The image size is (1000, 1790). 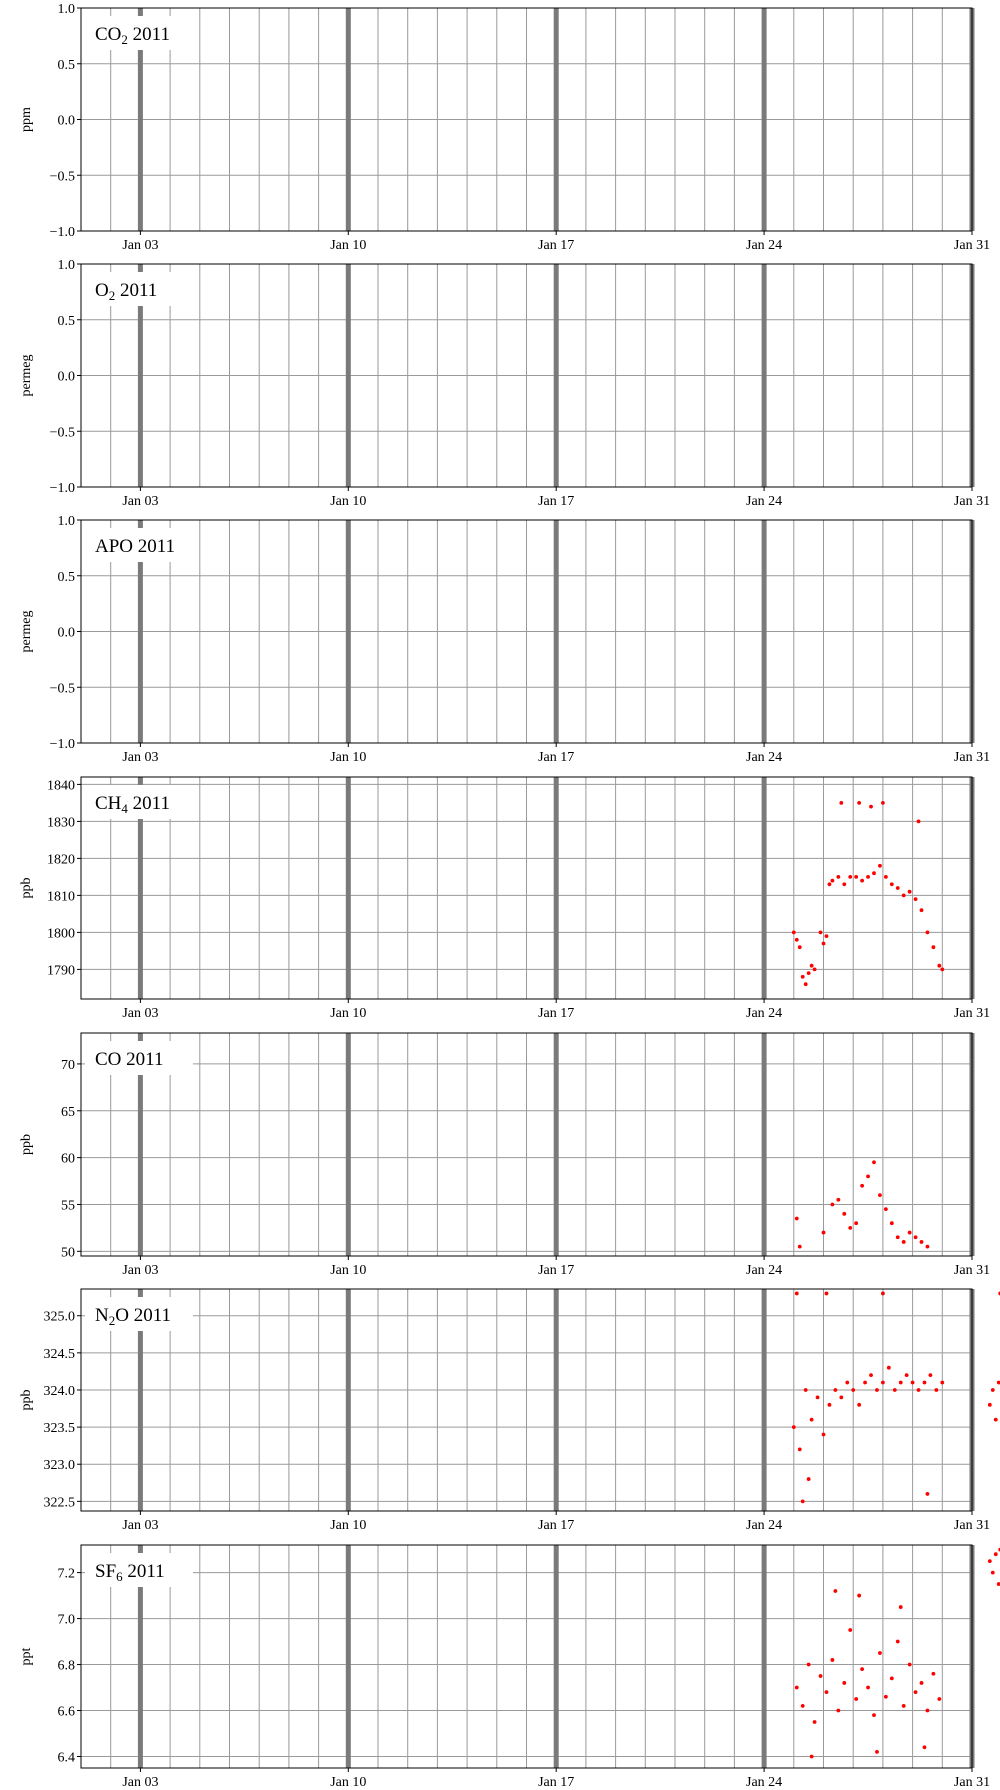 I want to click on title-main: APO, so click(x=114, y=546).